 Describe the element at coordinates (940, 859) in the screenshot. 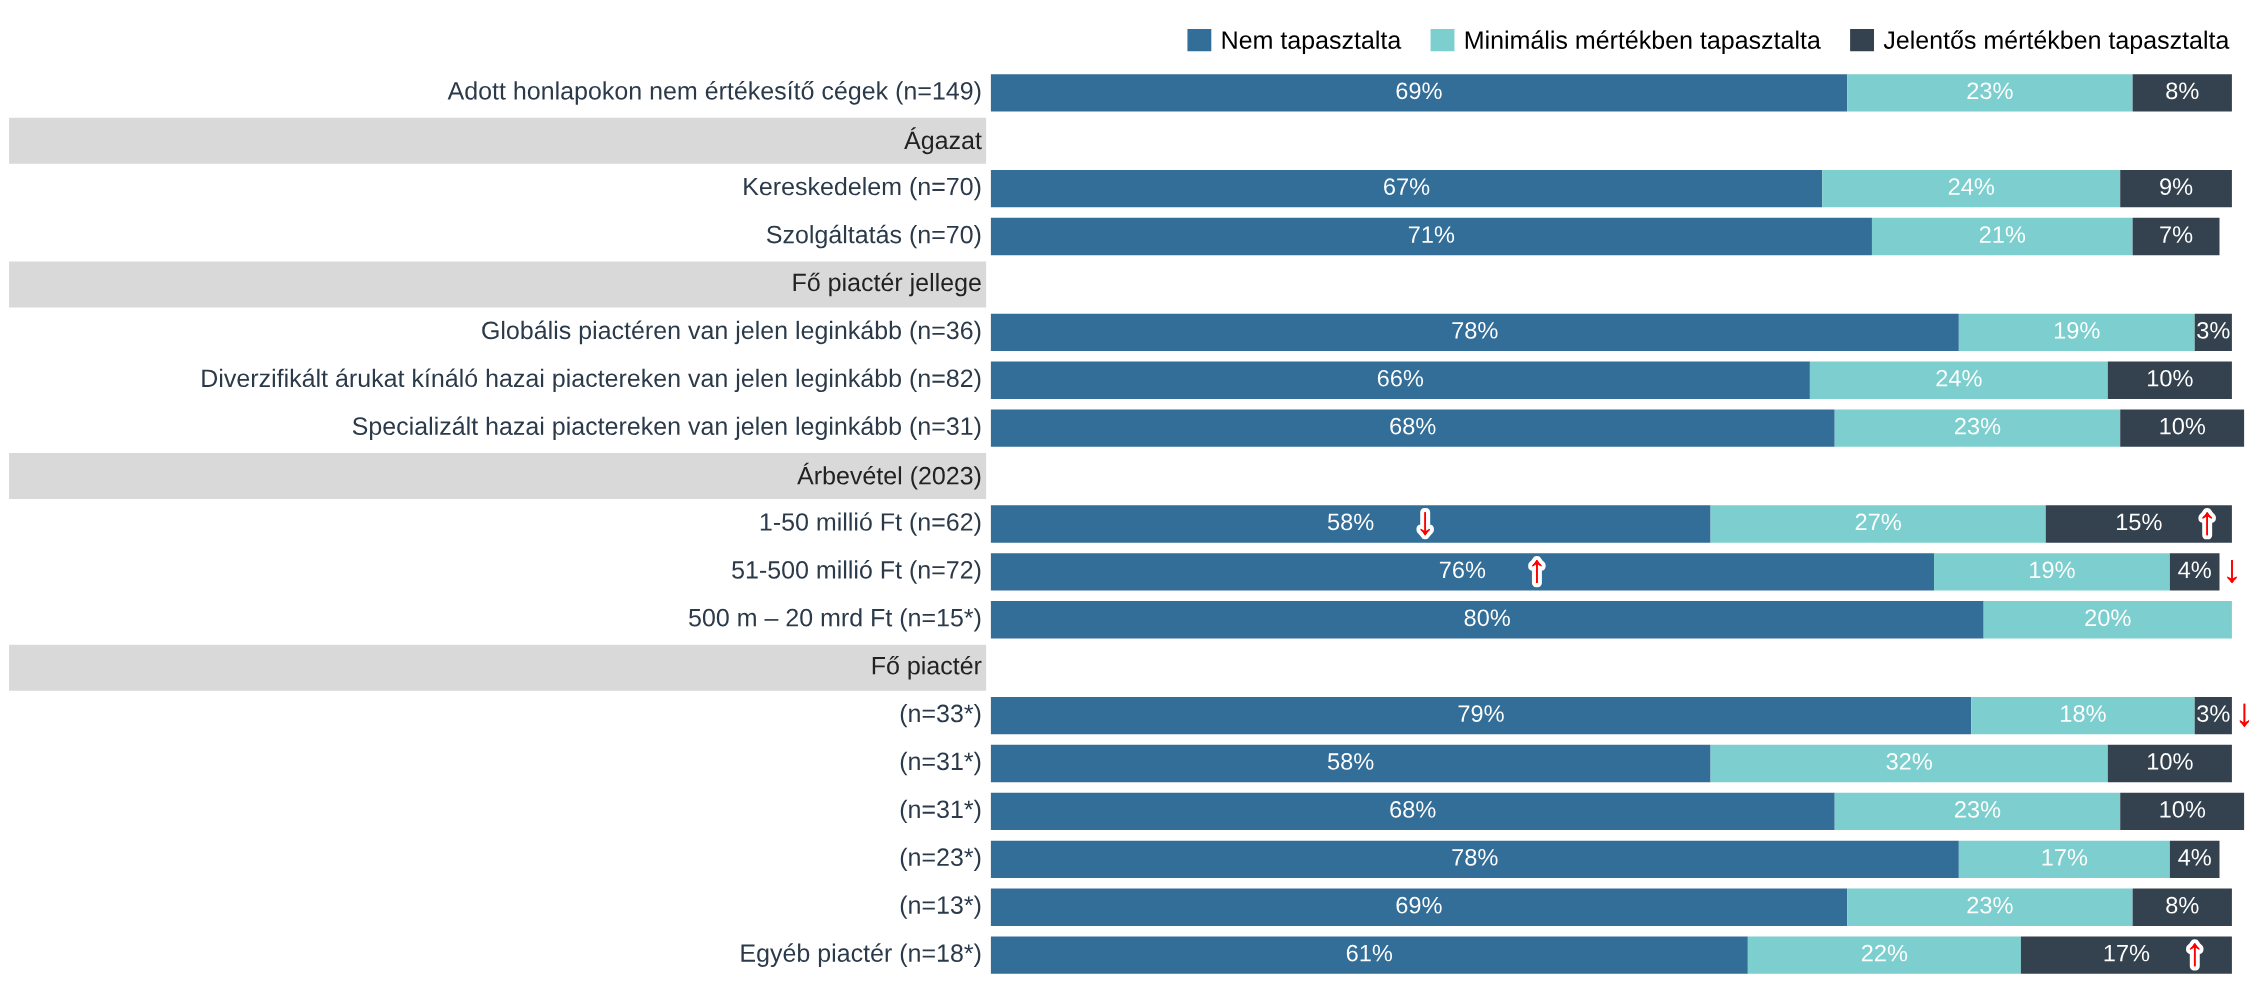

I see `y-tick-label: (n=23*)` at that location.